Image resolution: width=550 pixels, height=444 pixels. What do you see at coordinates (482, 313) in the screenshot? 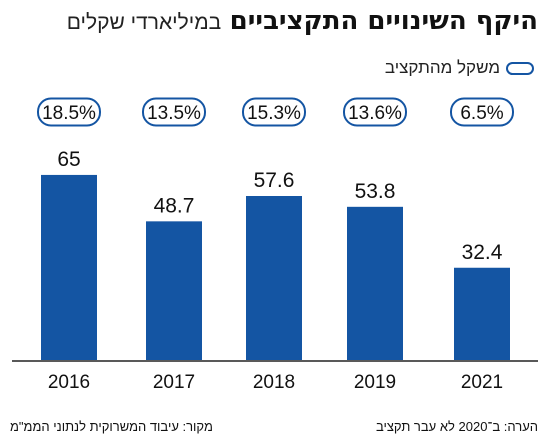
I see `bar-2021` at bounding box center [482, 313].